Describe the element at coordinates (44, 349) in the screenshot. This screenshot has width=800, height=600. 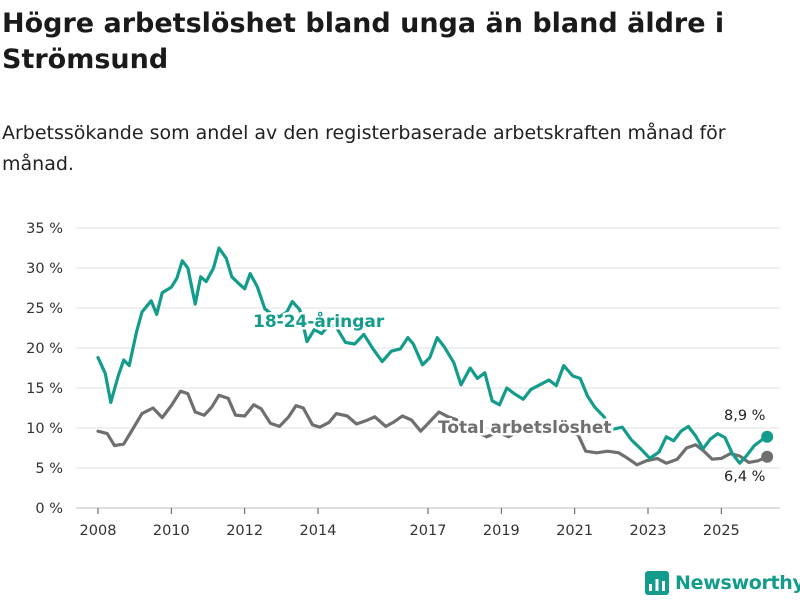
I see `y-tick-label: 20 %` at that location.